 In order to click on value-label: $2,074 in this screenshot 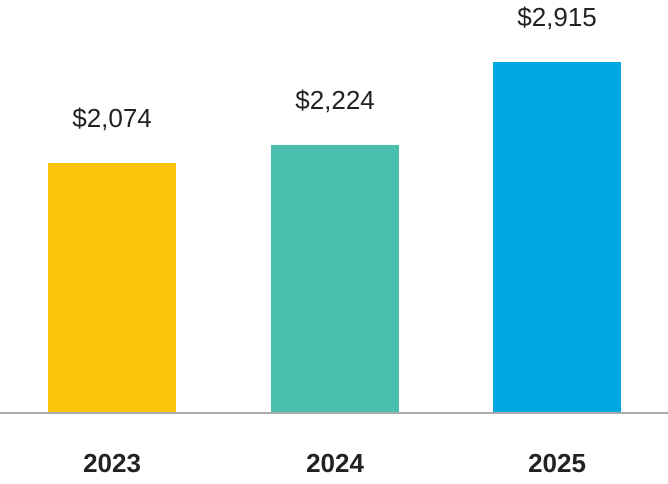, I will do `click(112, 118)`.